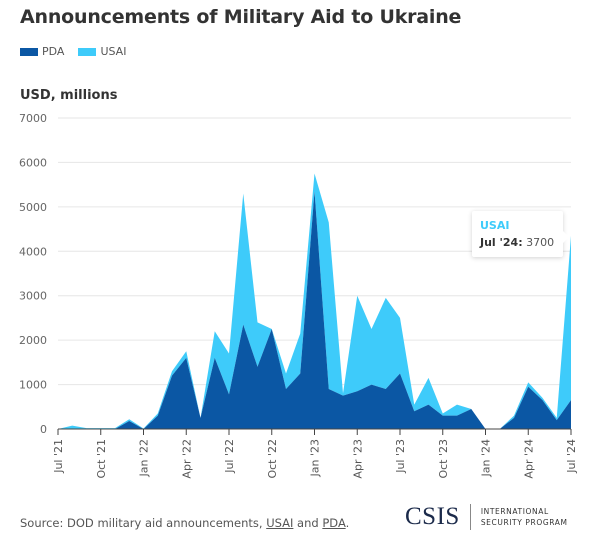  I want to click on legend-label-usai: USAI, so click(113, 51).